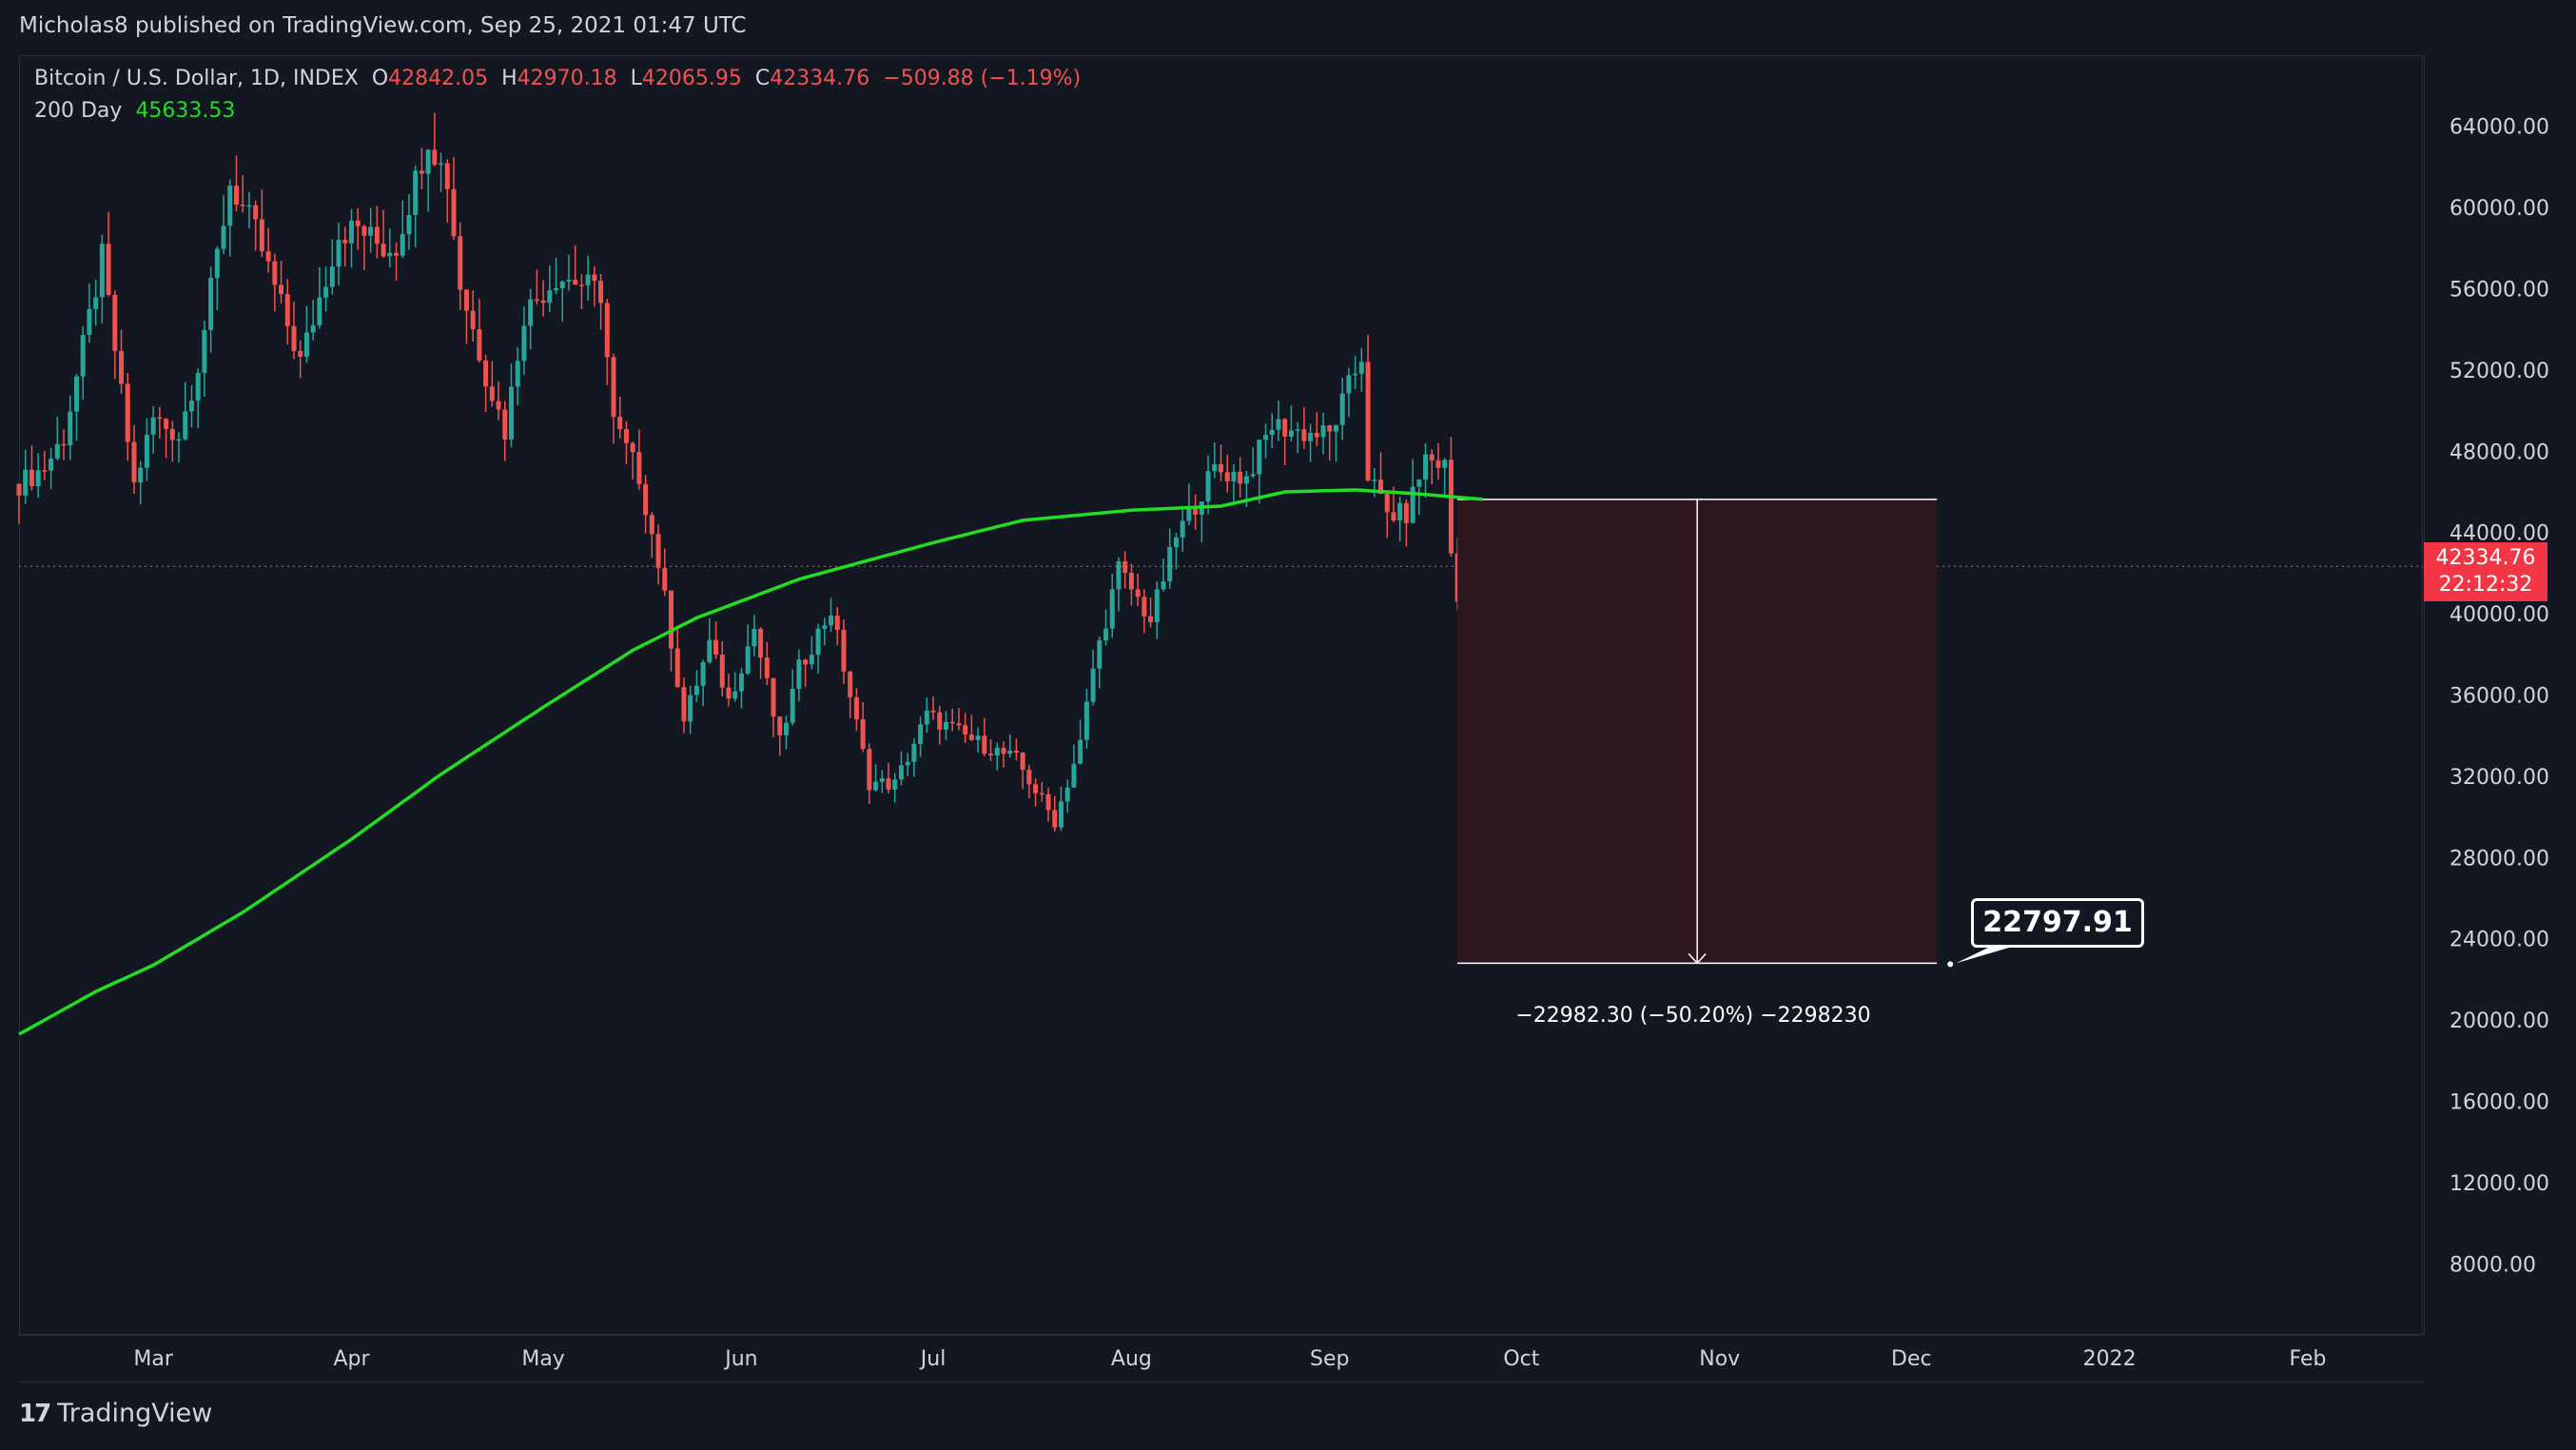 Image resolution: width=2576 pixels, height=1450 pixels. I want to click on y-tick-label: 40000.00, so click(2499, 615).